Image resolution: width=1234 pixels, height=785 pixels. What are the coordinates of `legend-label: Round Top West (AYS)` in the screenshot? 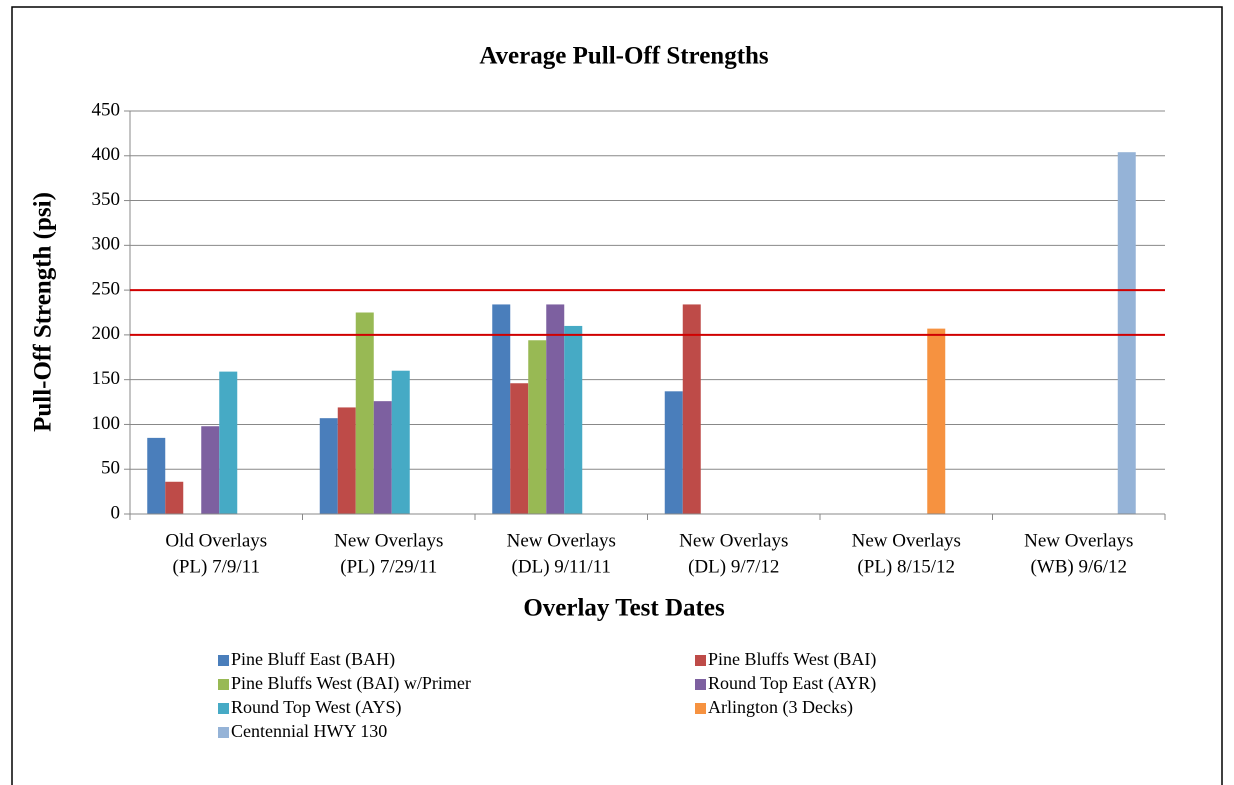 It's located at (316, 707).